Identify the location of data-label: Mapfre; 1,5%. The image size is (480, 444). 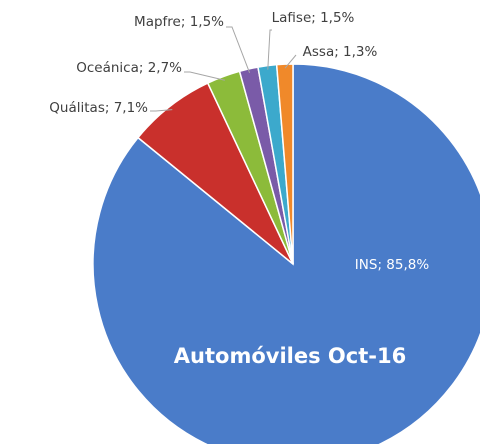
(179, 22).